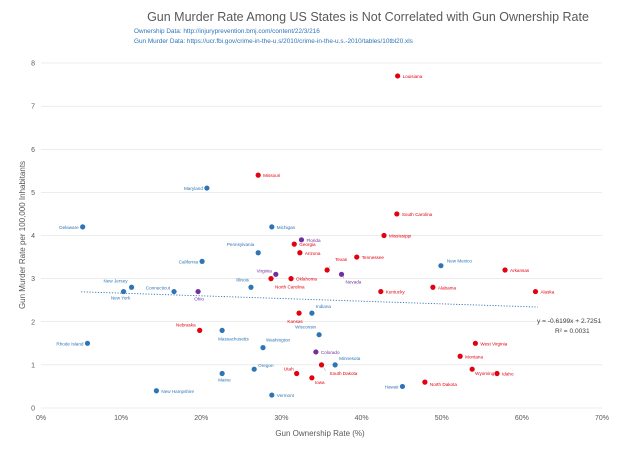 This screenshot has width=620, height=450. Describe the element at coordinates (69, 227) in the screenshot. I see `label-delaware: Delaware` at that location.